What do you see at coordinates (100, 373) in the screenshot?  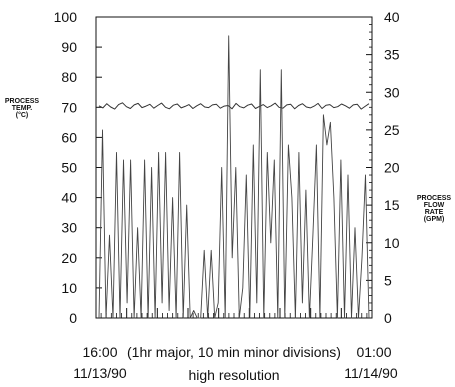 I see `x-start-date: 11/13/90` at bounding box center [100, 373].